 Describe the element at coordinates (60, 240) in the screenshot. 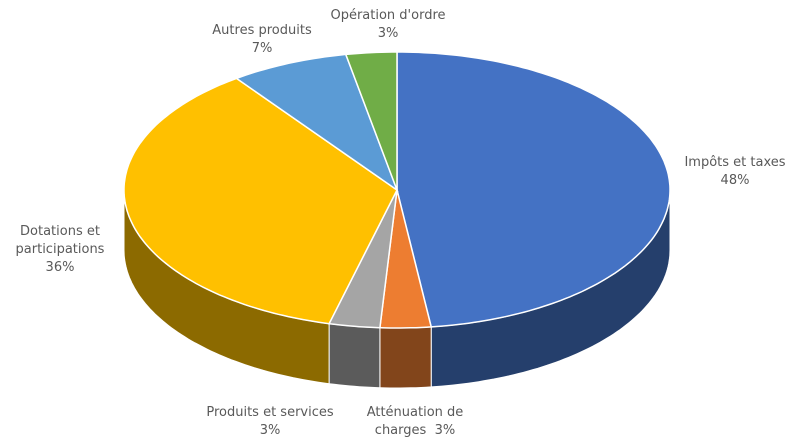

I see `category-name: Dotations et participations` at that location.